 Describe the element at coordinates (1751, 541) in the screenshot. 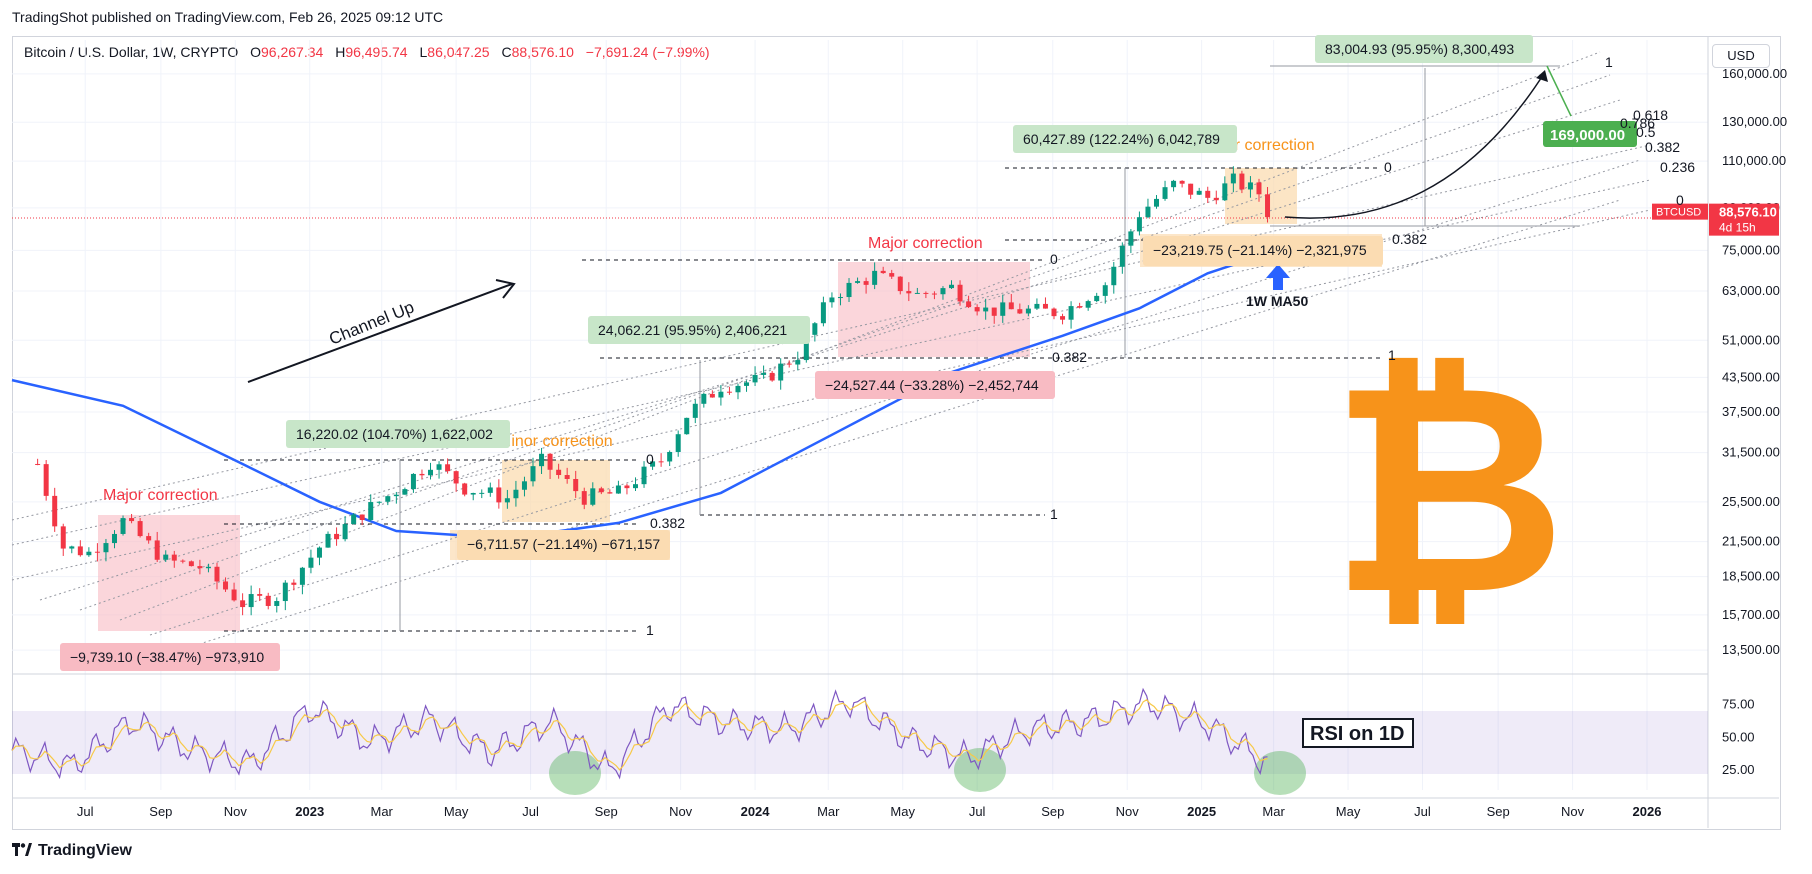

I see `price-tick-label: 21,500.00` at that location.